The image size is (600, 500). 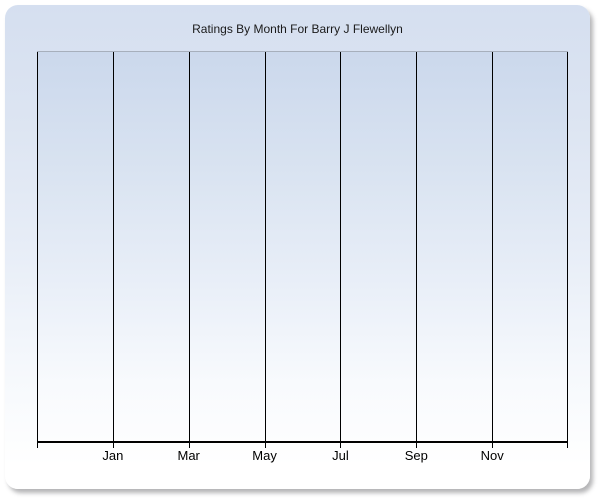 What do you see at coordinates (302, 456) in the screenshot?
I see `x-axis-labels: Jan Mar May Jul Sep Nov` at bounding box center [302, 456].